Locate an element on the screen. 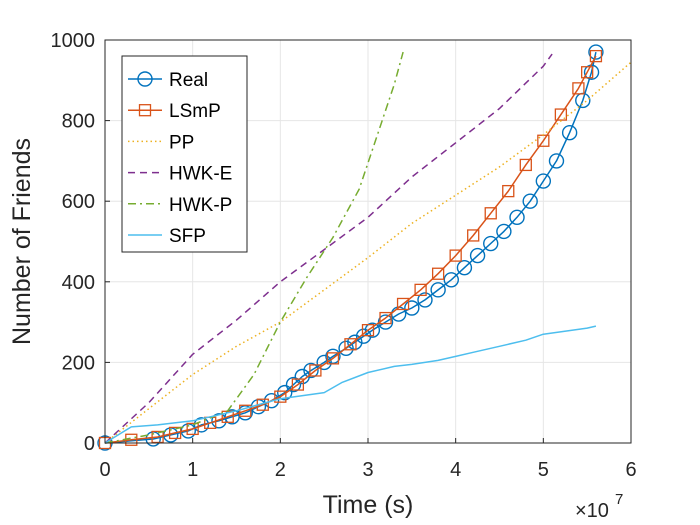  legend-item-lsmp: LSmP is located at coordinates (174, 111).